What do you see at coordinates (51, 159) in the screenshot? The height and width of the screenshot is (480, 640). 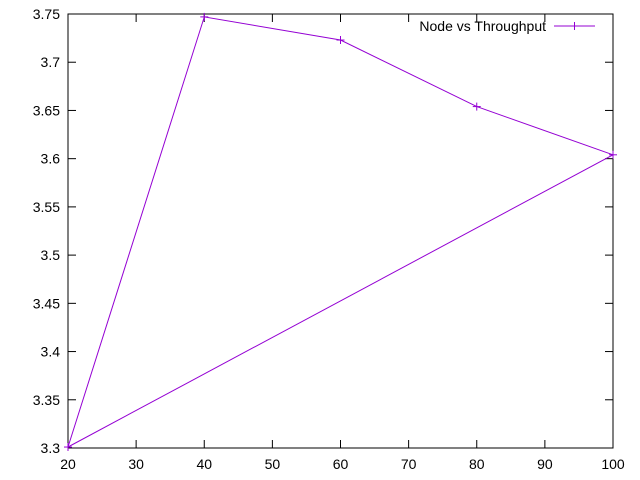 I see `y-tick-label: 3.6` at bounding box center [51, 159].